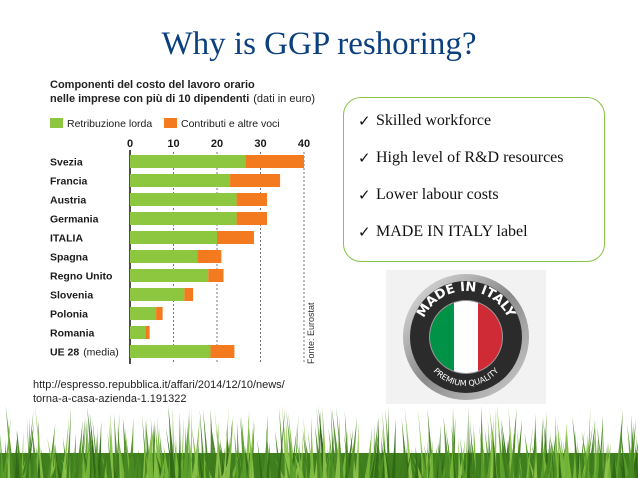  Describe the element at coordinates (71, 296) in the screenshot. I see `category-label: Slovenia` at that location.